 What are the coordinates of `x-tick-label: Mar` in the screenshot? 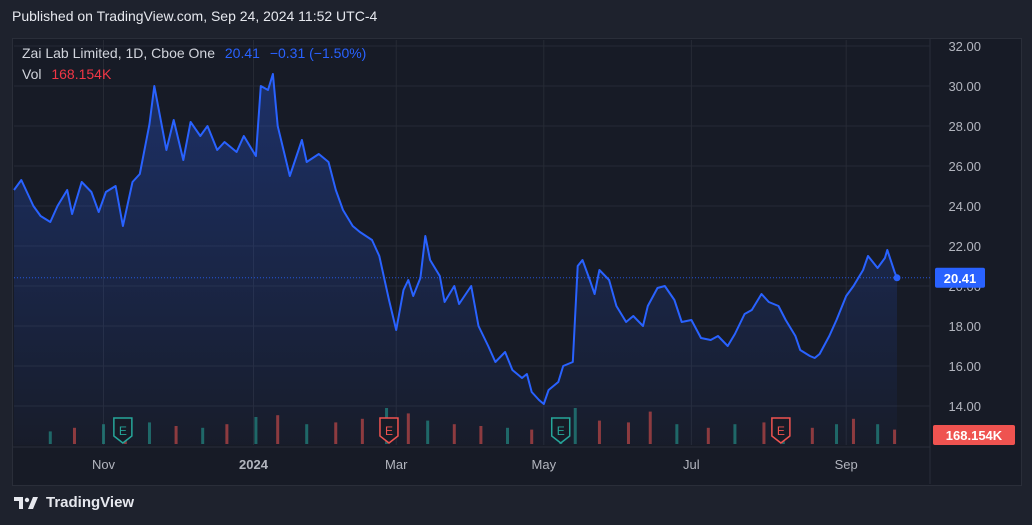 It's located at (396, 464).